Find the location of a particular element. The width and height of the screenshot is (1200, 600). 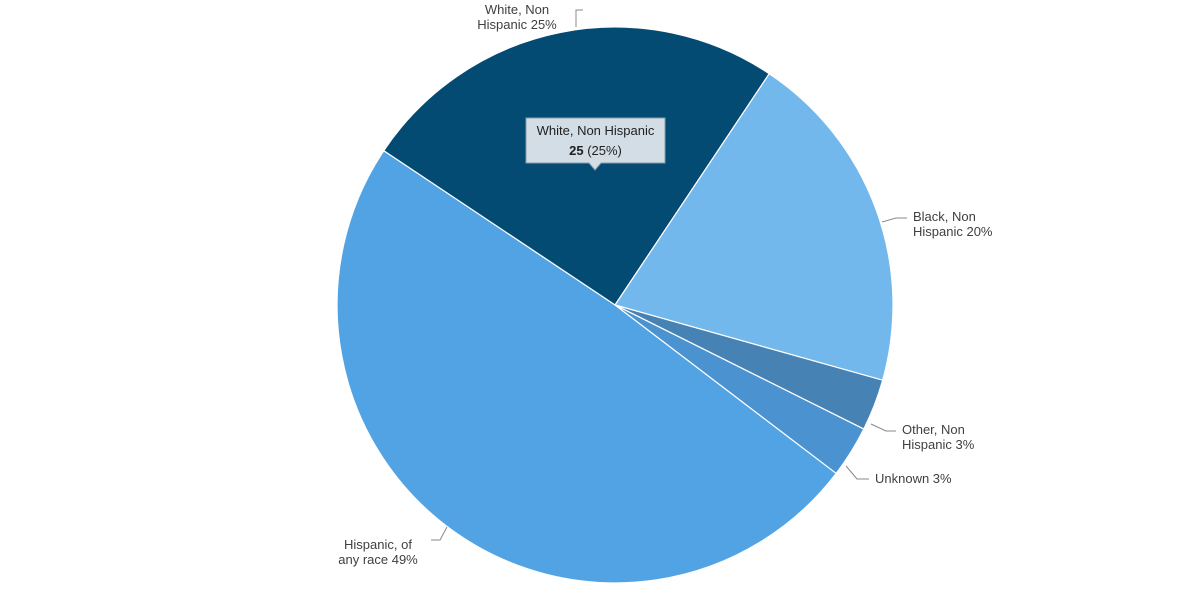

slice-label-line: Hispanic 3% is located at coordinates (938, 444).